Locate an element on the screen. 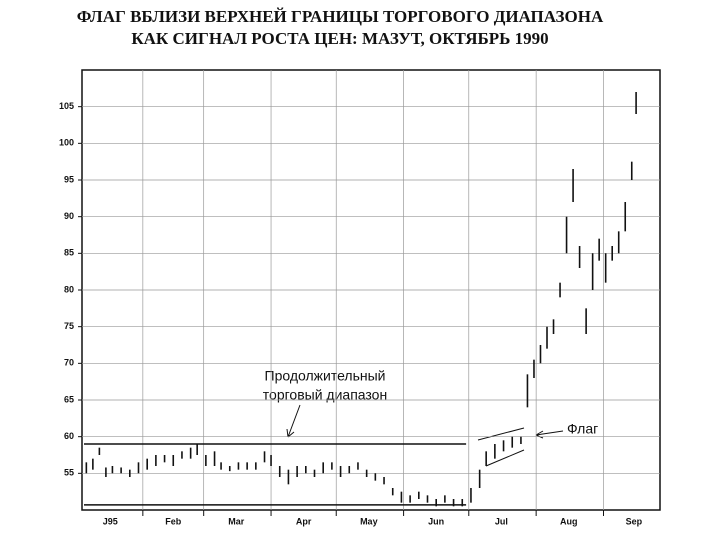 The width and height of the screenshot is (720, 540). y-tick-label: 70 is located at coordinates (69, 363).